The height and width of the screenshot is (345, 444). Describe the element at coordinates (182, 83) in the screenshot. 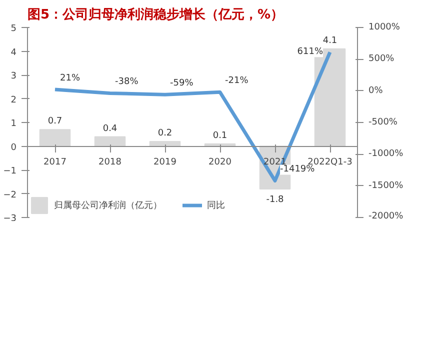

I see `data-label: -59%` at that location.